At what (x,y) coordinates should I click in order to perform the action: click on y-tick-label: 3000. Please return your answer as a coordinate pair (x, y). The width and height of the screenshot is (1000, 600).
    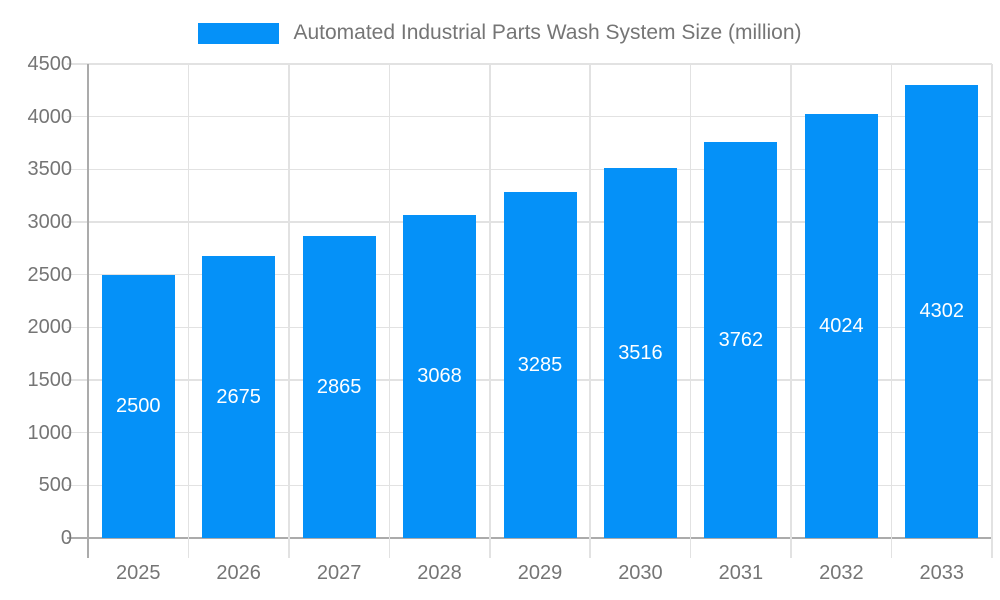
    Looking at the image, I should click on (50, 222).